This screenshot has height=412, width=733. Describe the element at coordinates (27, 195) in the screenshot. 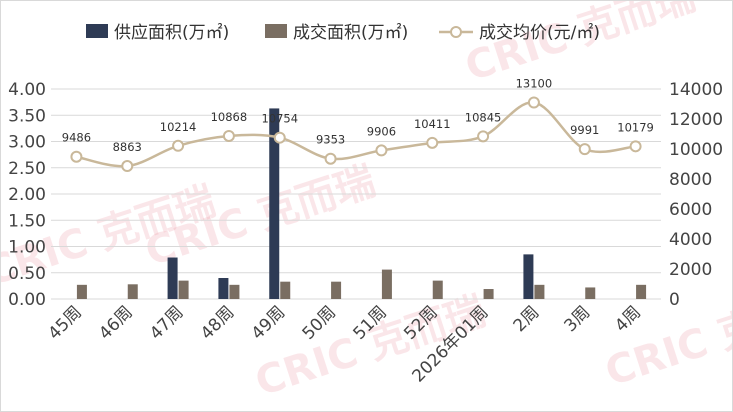

I see `y-left-tick-label: 2.00` at that location.